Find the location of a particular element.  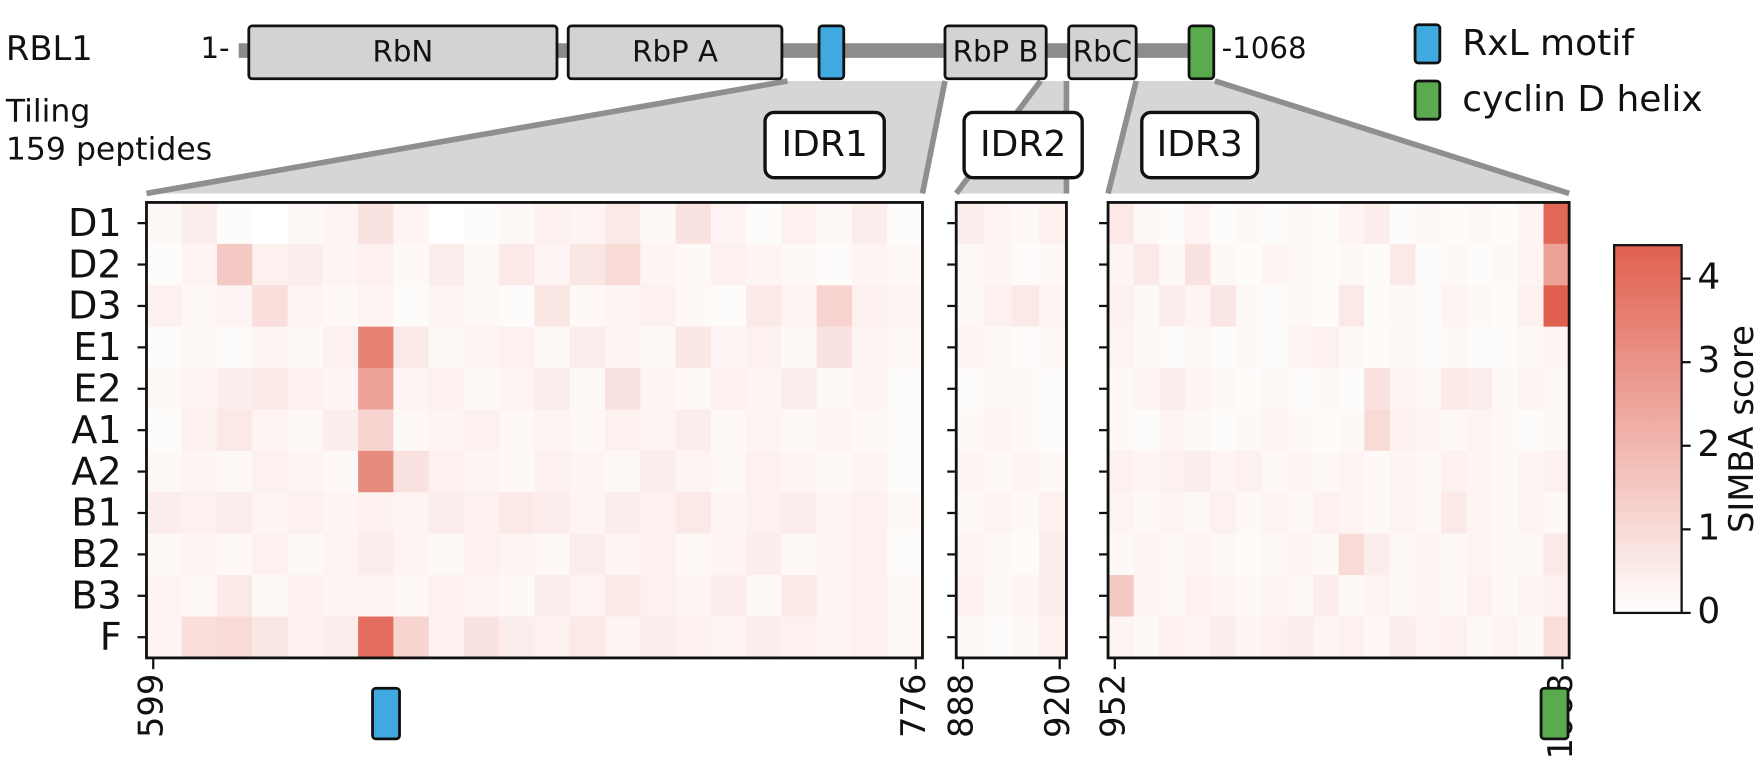

zoom-wedge is located at coordinates (545, 137).